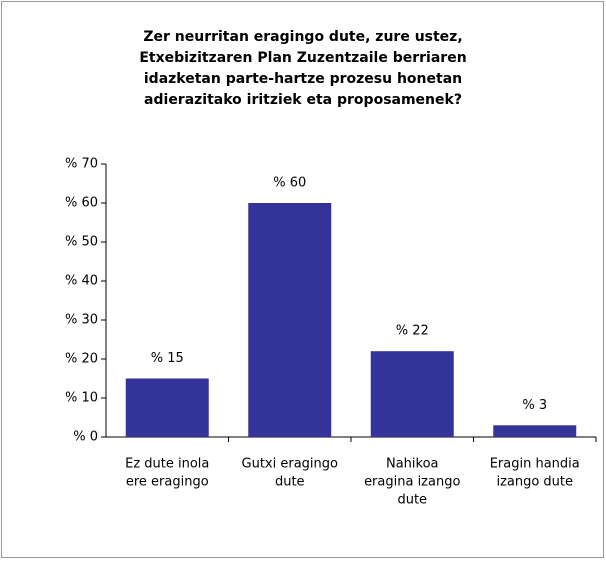 The image size is (606, 564). I want to click on x-tick-label: Nahikoa, so click(412, 464).